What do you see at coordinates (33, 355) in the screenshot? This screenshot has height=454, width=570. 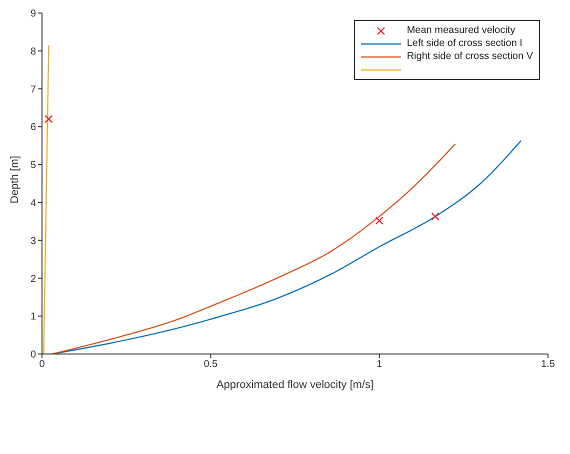 I see `y-tick-label: 0` at bounding box center [33, 355].